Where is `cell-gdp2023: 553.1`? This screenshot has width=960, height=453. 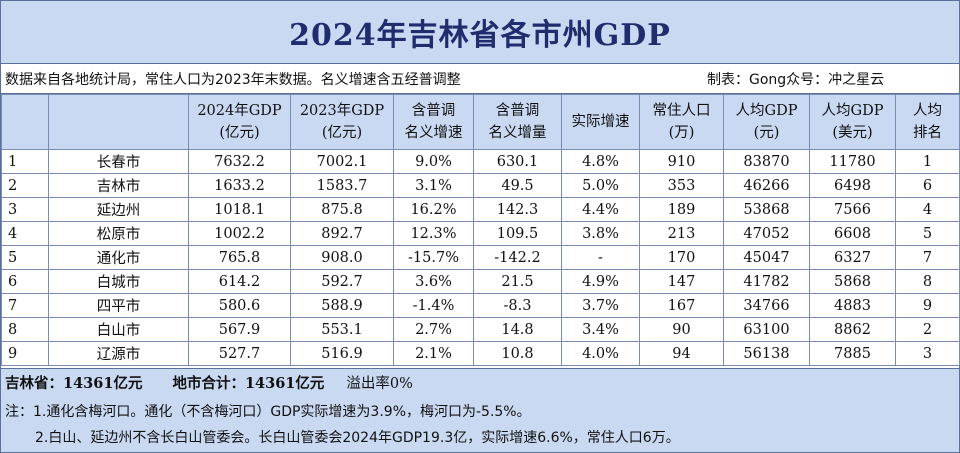 cell-gdp2023: 553.1 is located at coordinates (342, 329).